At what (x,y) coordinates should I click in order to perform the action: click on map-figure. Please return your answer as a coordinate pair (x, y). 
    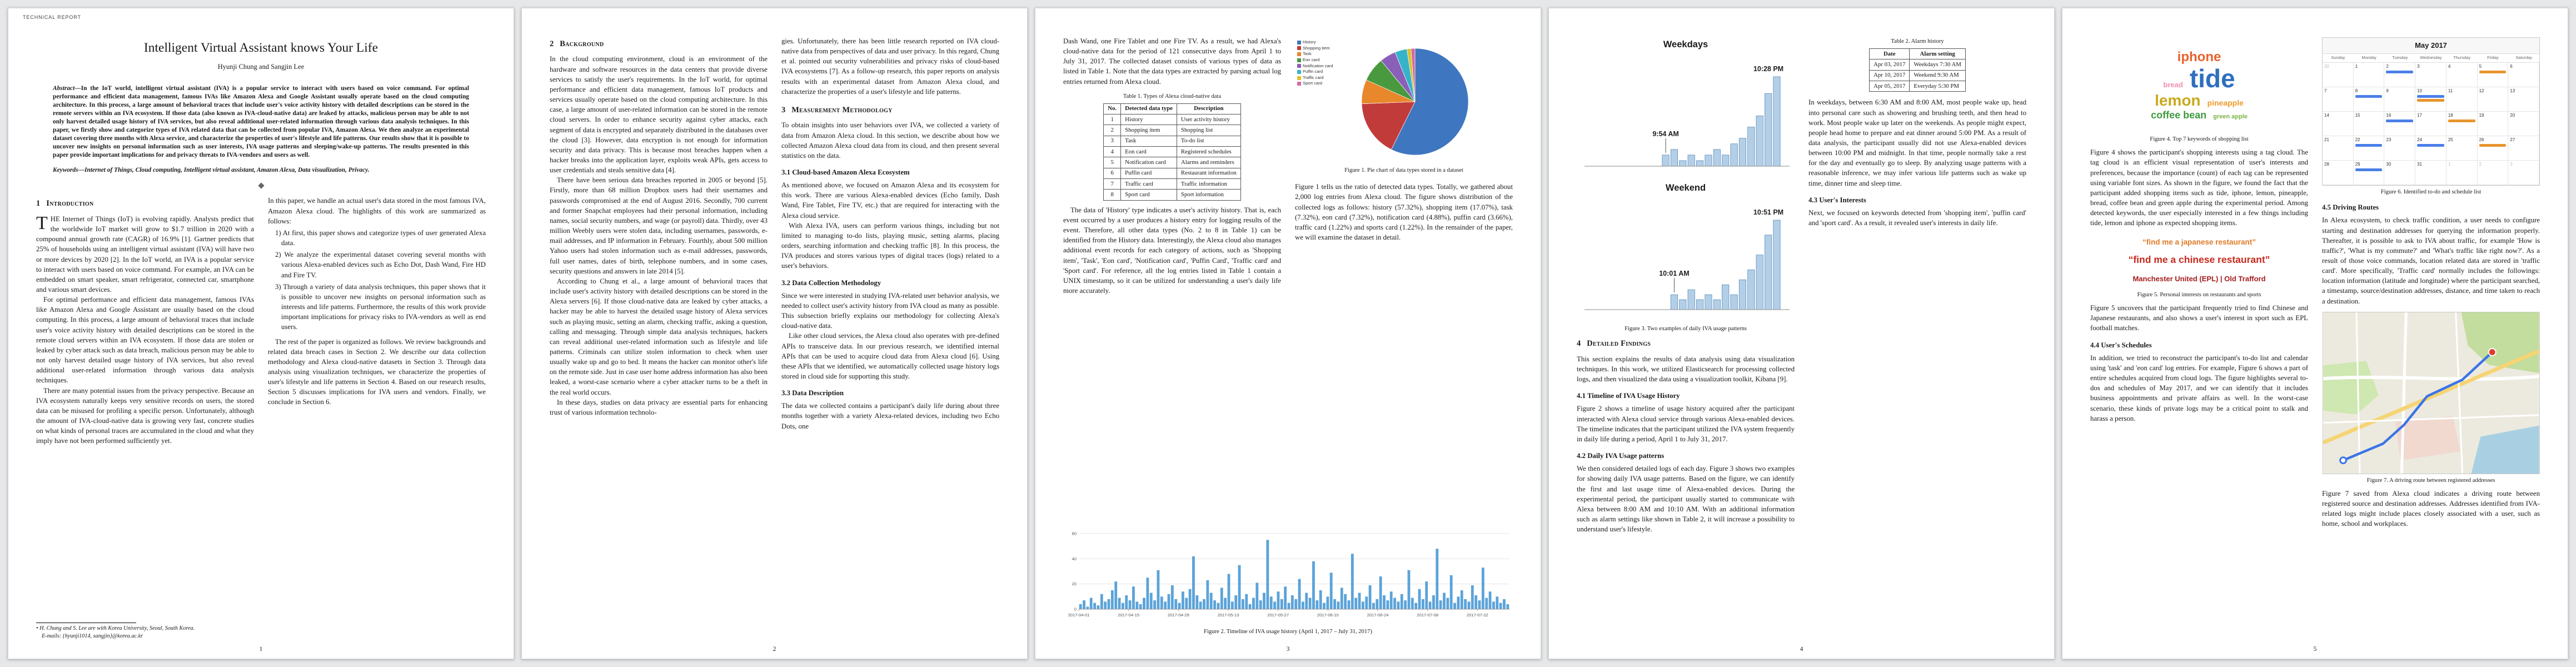
    Looking at the image, I should click on (2431, 392).